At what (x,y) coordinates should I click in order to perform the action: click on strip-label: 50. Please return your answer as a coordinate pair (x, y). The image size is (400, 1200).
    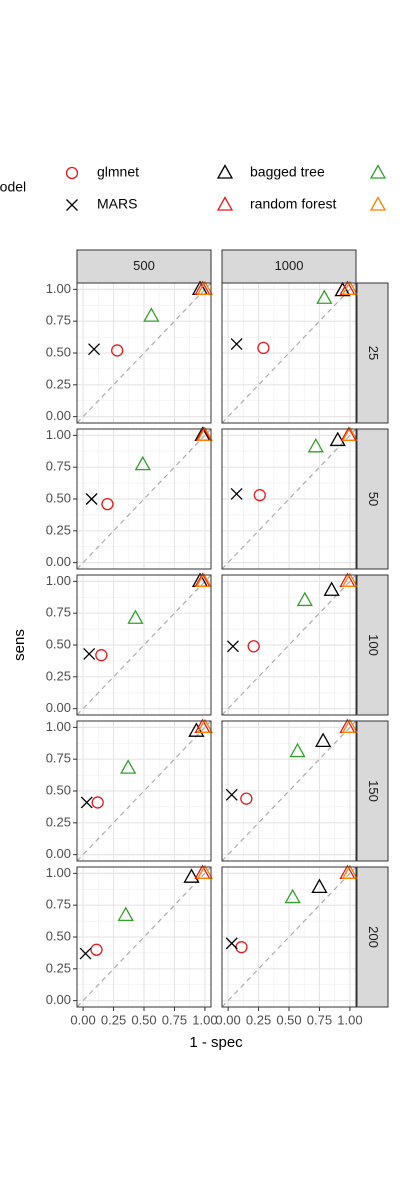
    Looking at the image, I should click on (373, 499).